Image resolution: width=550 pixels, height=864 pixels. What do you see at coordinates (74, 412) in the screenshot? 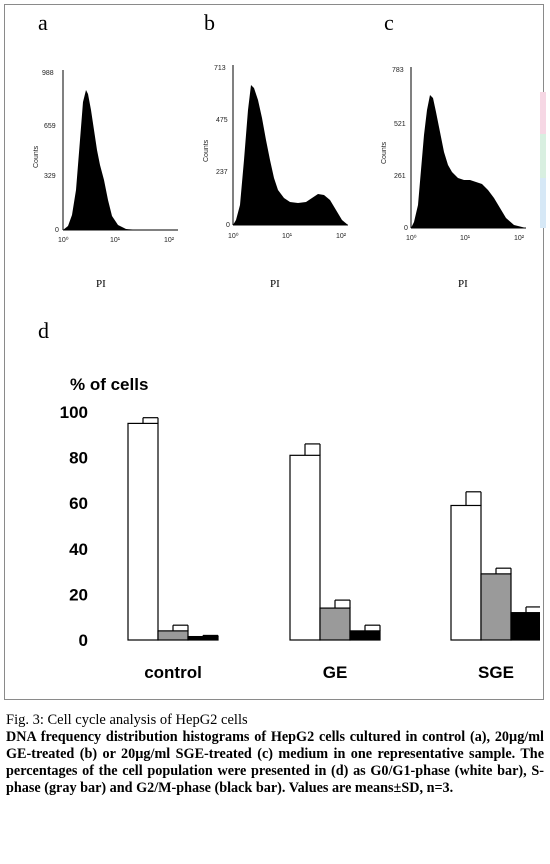
I see `y-tick-label: 100` at bounding box center [74, 412].